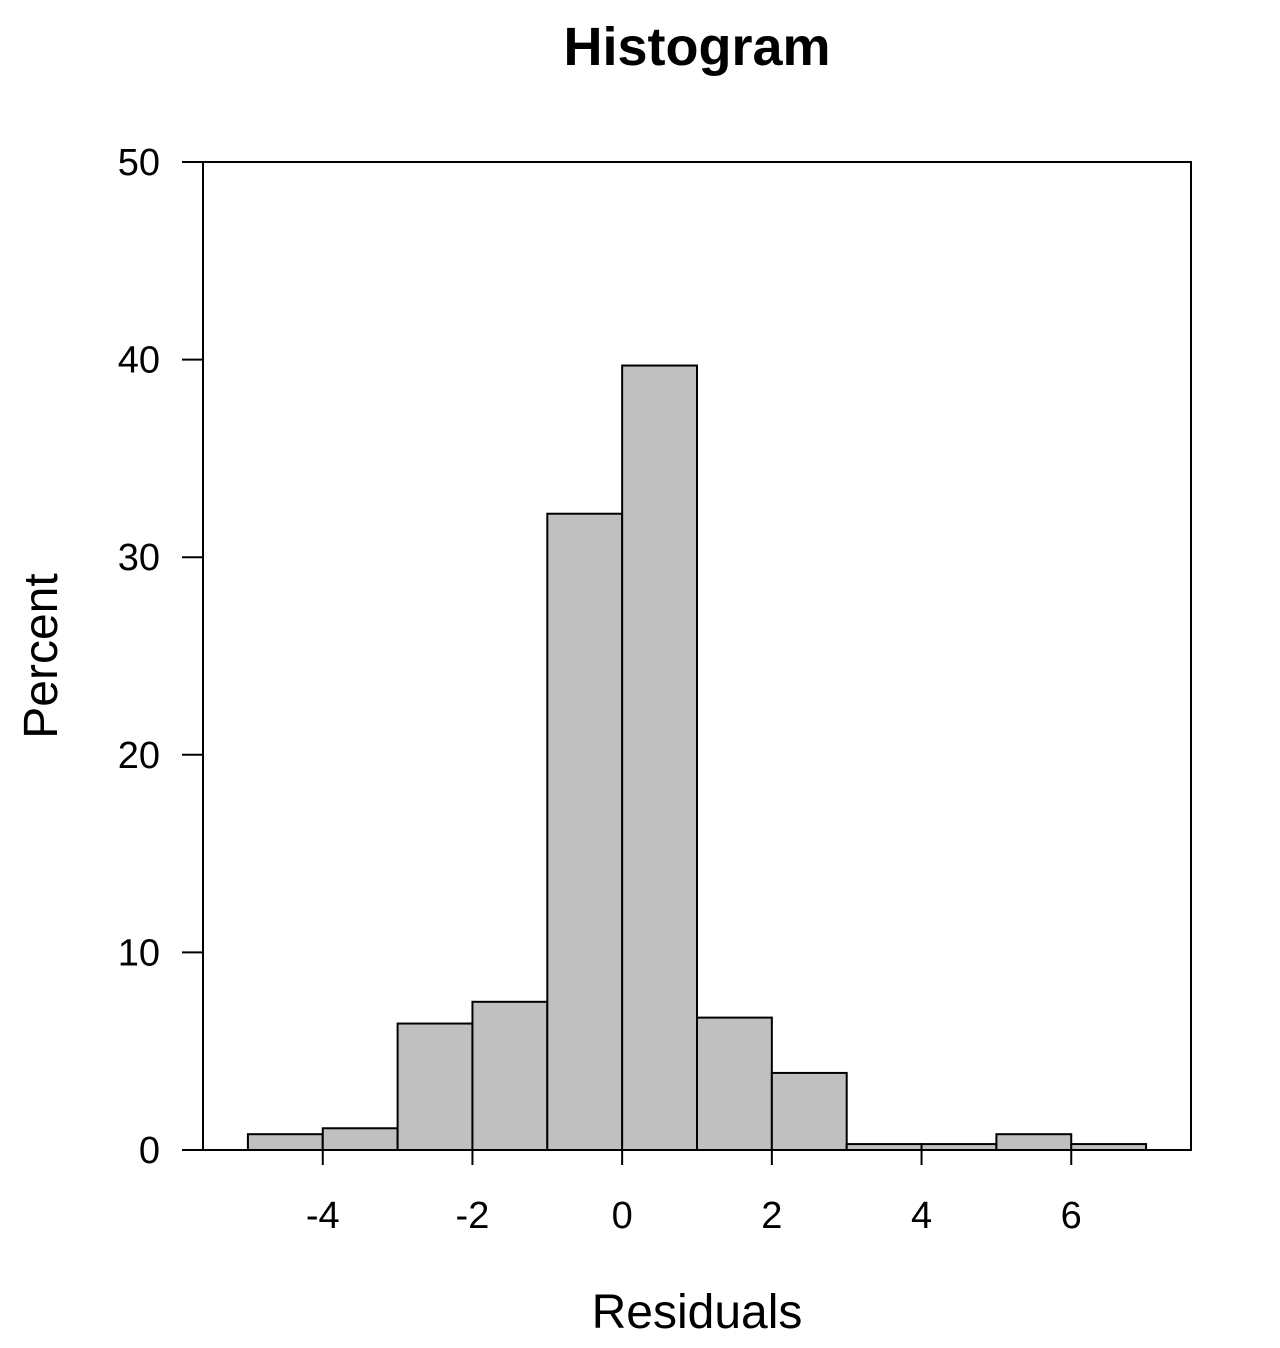 The image size is (1280, 1348). Describe the element at coordinates (41, 655) in the screenshot. I see `y-axis-label: Percent` at that location.